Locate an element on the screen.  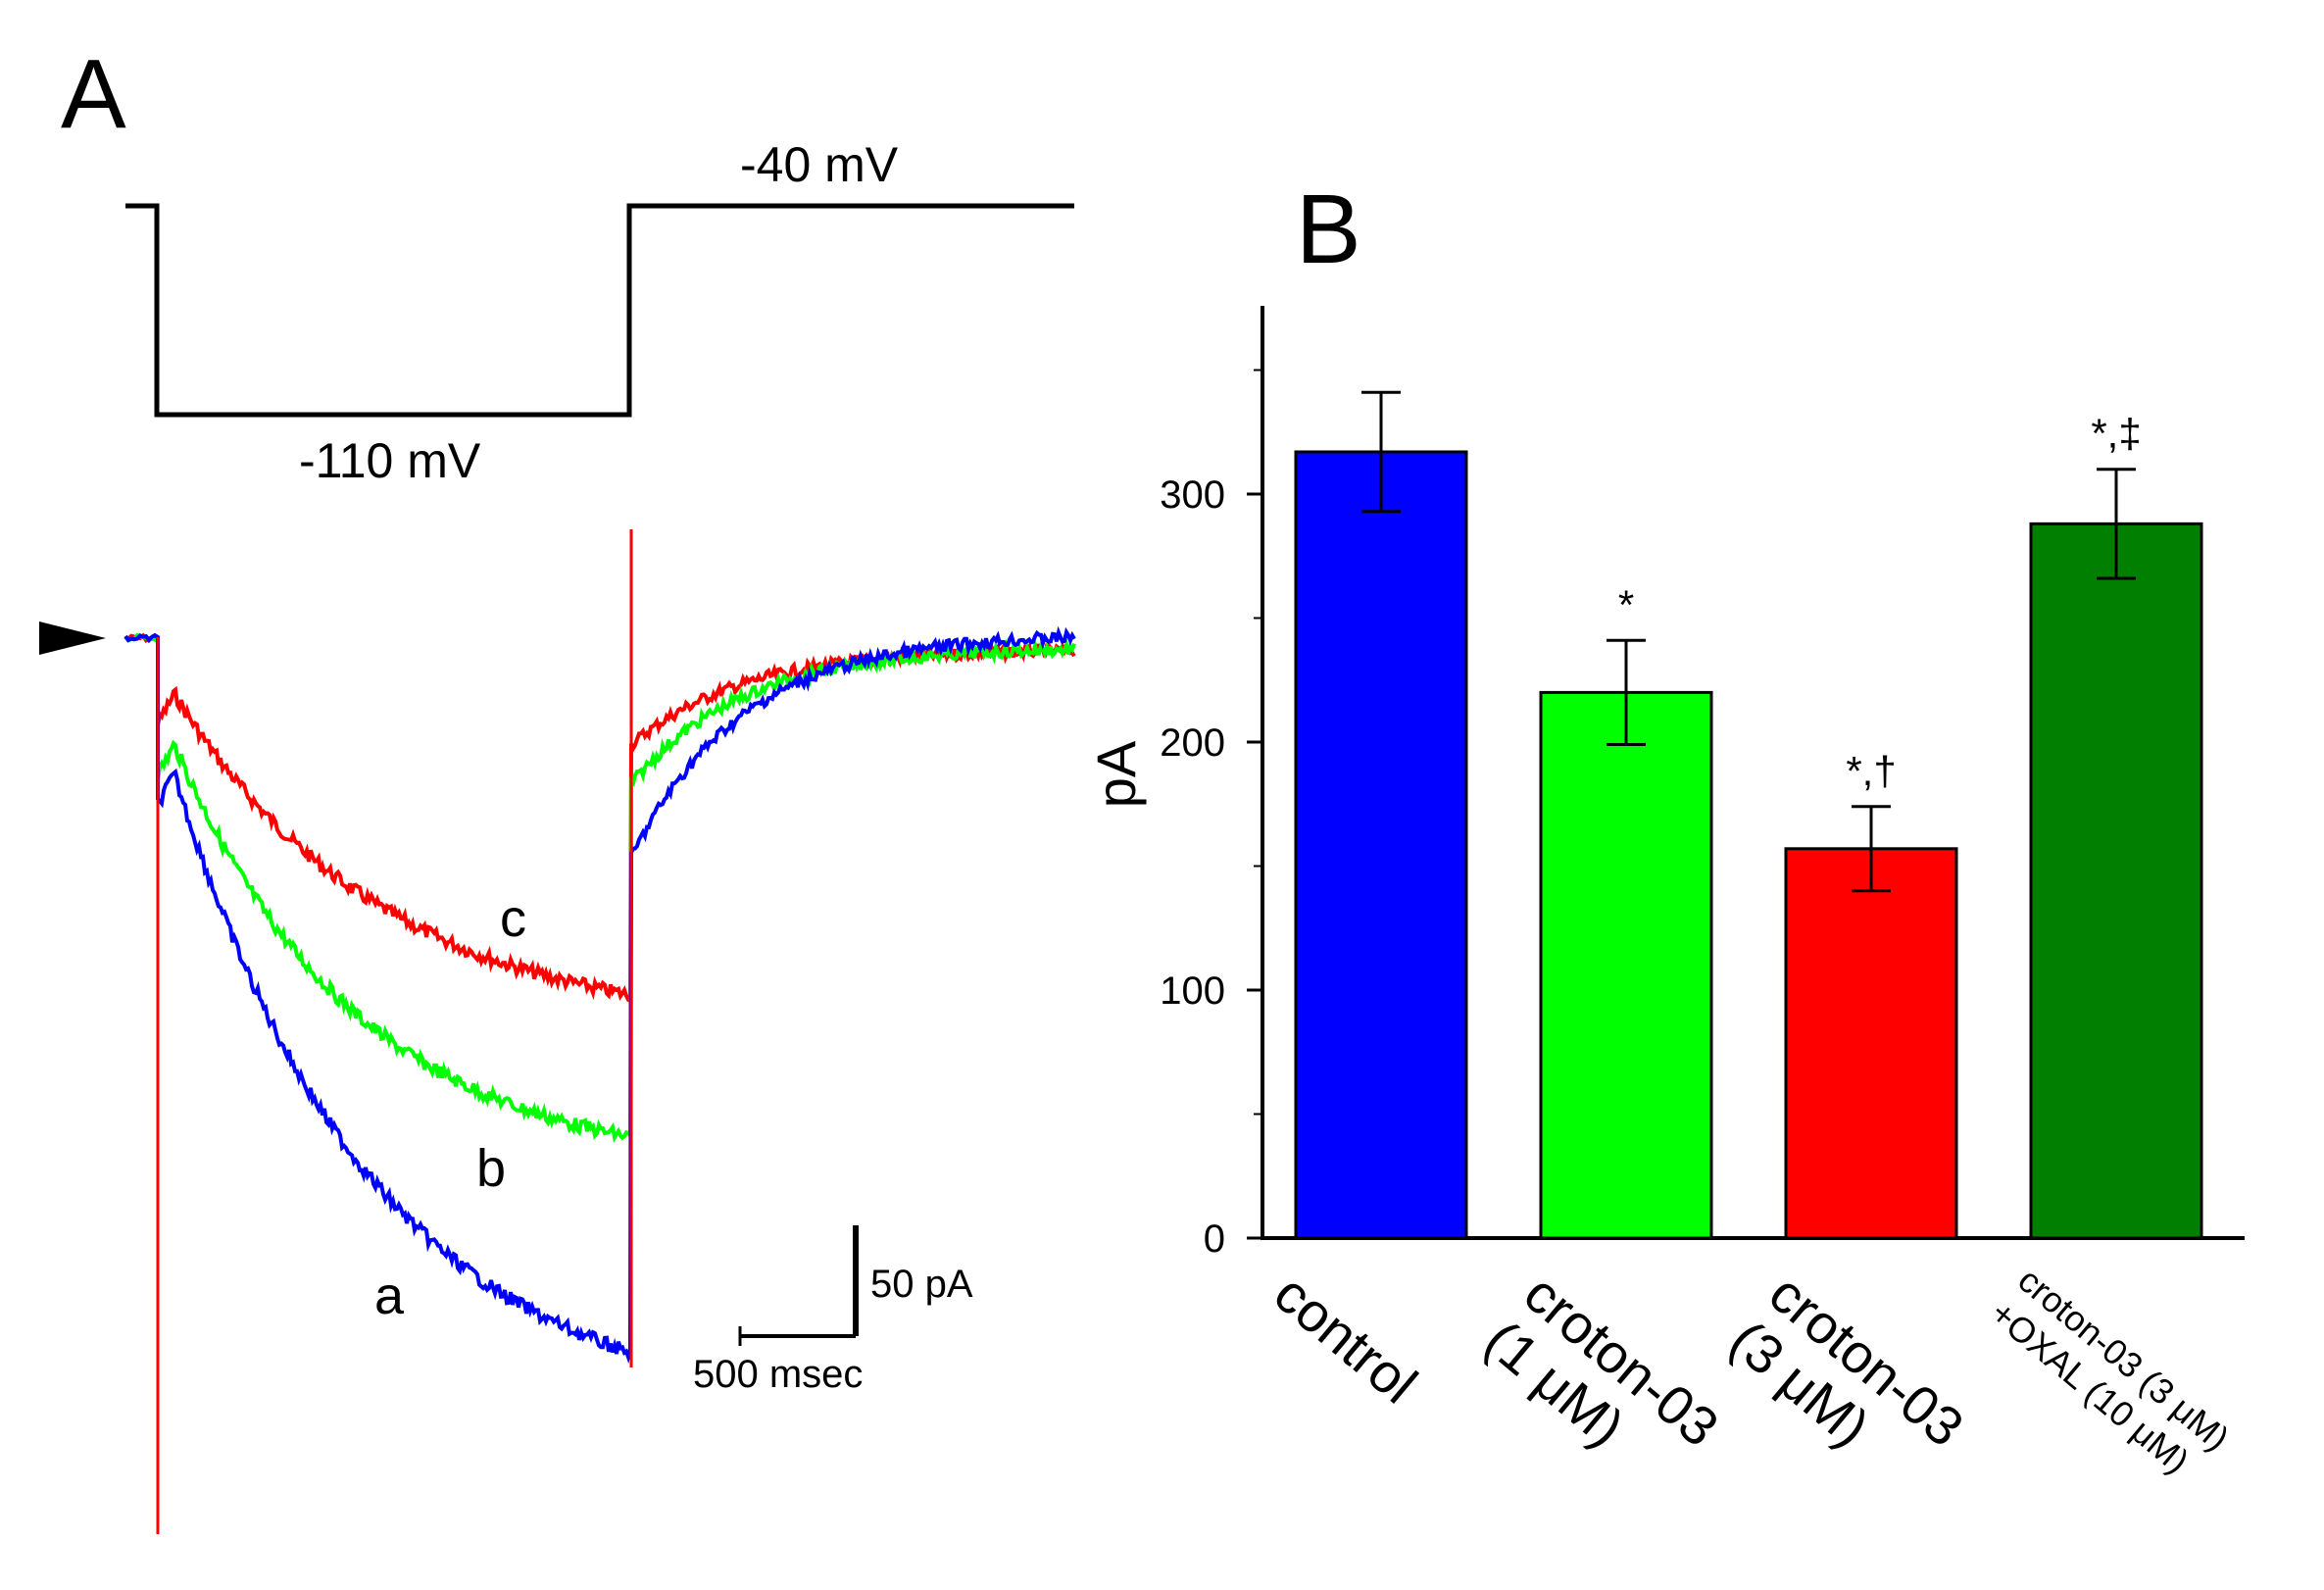
voltage-protocol-trace is located at coordinates (599, 310).